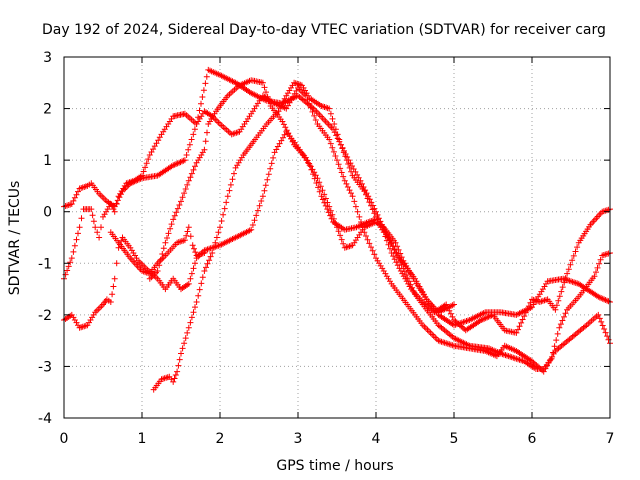 The image size is (640, 480). Describe the element at coordinates (142, 439) in the screenshot. I see `x-tick-label: 1` at that location.